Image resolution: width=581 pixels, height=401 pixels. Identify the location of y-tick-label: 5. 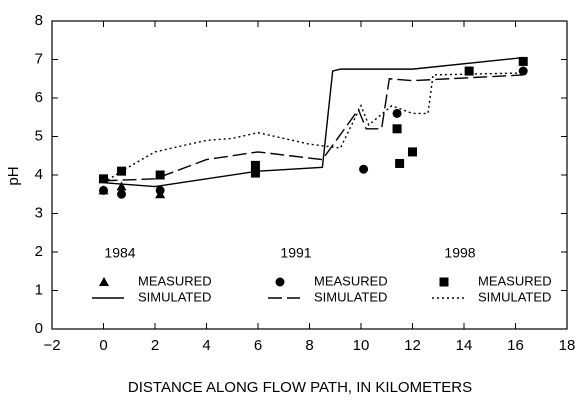
(39, 135).